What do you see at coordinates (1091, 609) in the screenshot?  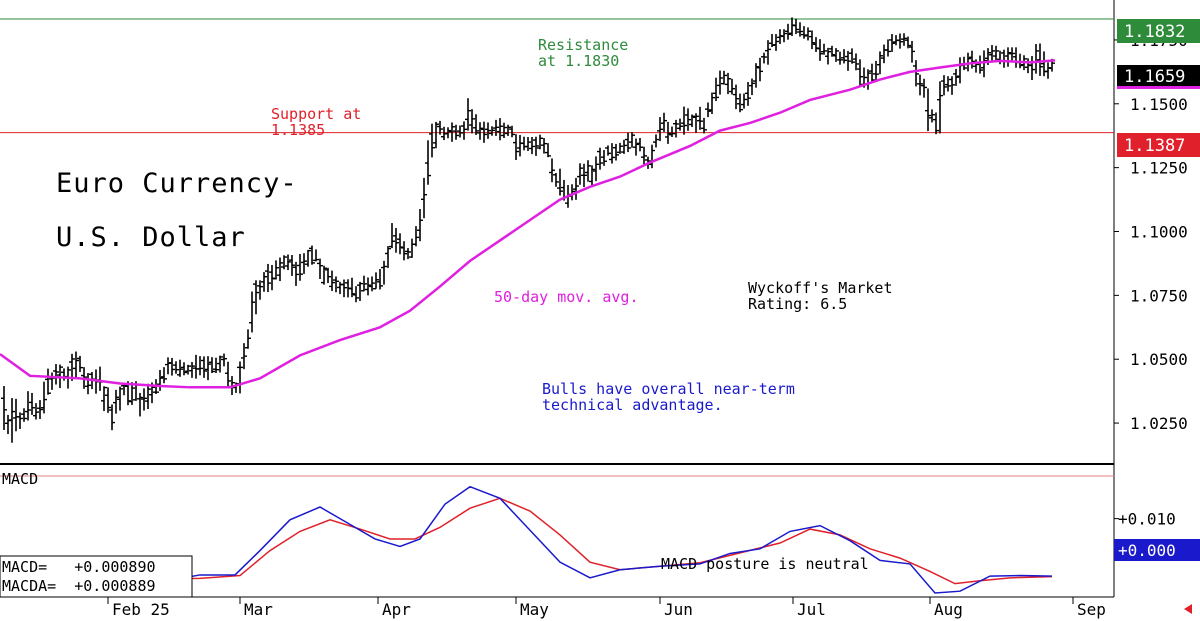 I see `date-tick-label: Sep` at bounding box center [1091, 609].